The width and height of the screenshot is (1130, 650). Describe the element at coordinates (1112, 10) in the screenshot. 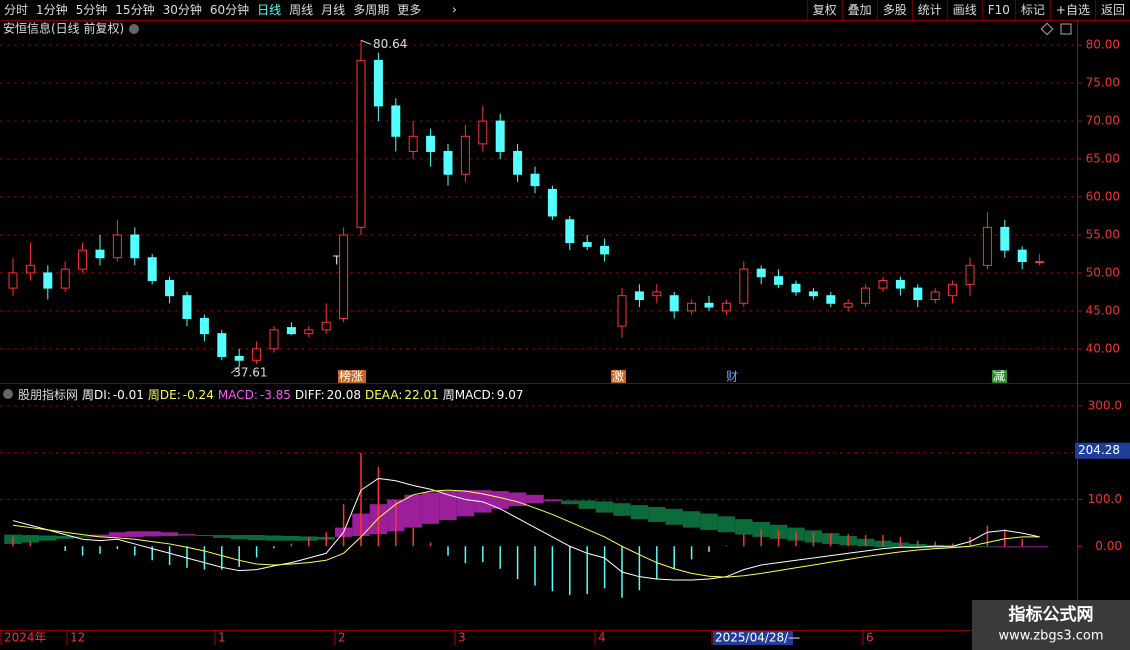

I see `toolbar-item: 返回` at that location.